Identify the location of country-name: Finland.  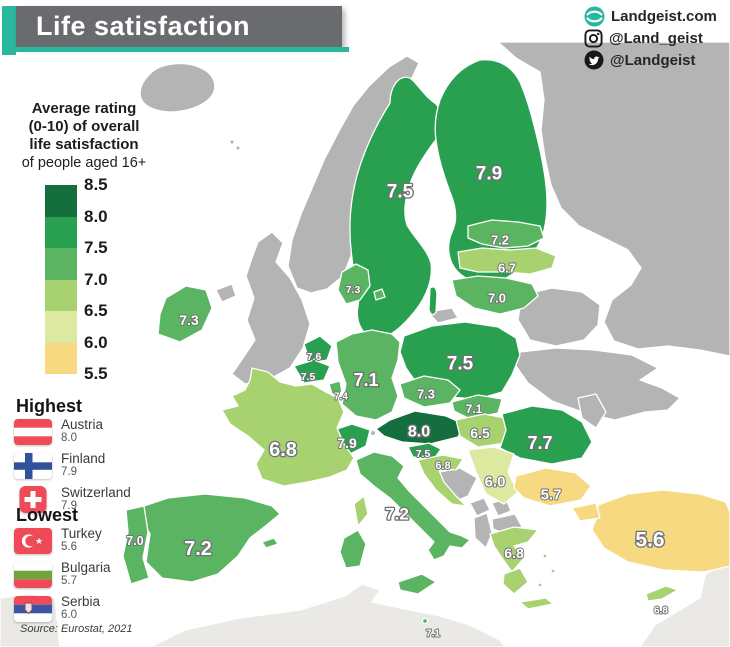
(83, 458).